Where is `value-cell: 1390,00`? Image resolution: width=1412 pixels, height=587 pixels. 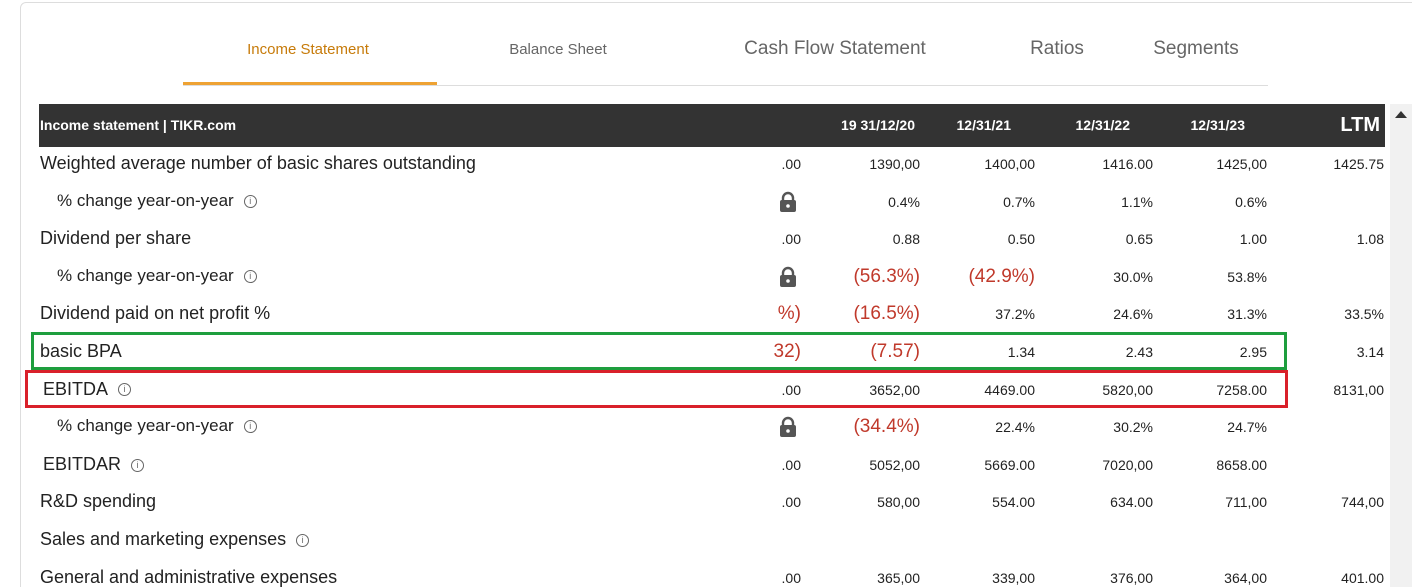
value-cell: 1390,00 is located at coordinates (894, 164).